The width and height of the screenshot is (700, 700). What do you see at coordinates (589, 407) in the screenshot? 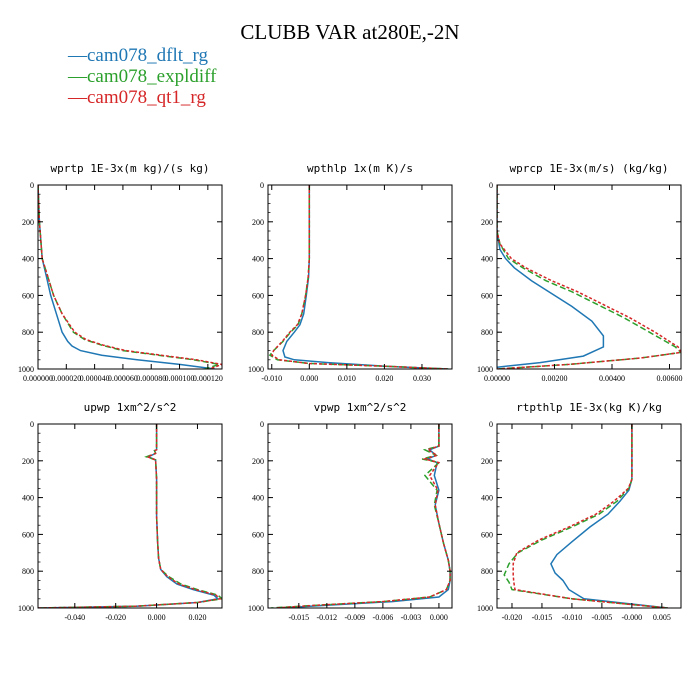
I see `panel-title: rtpthlp 1E-3x(kg K)/kg` at bounding box center [589, 407].